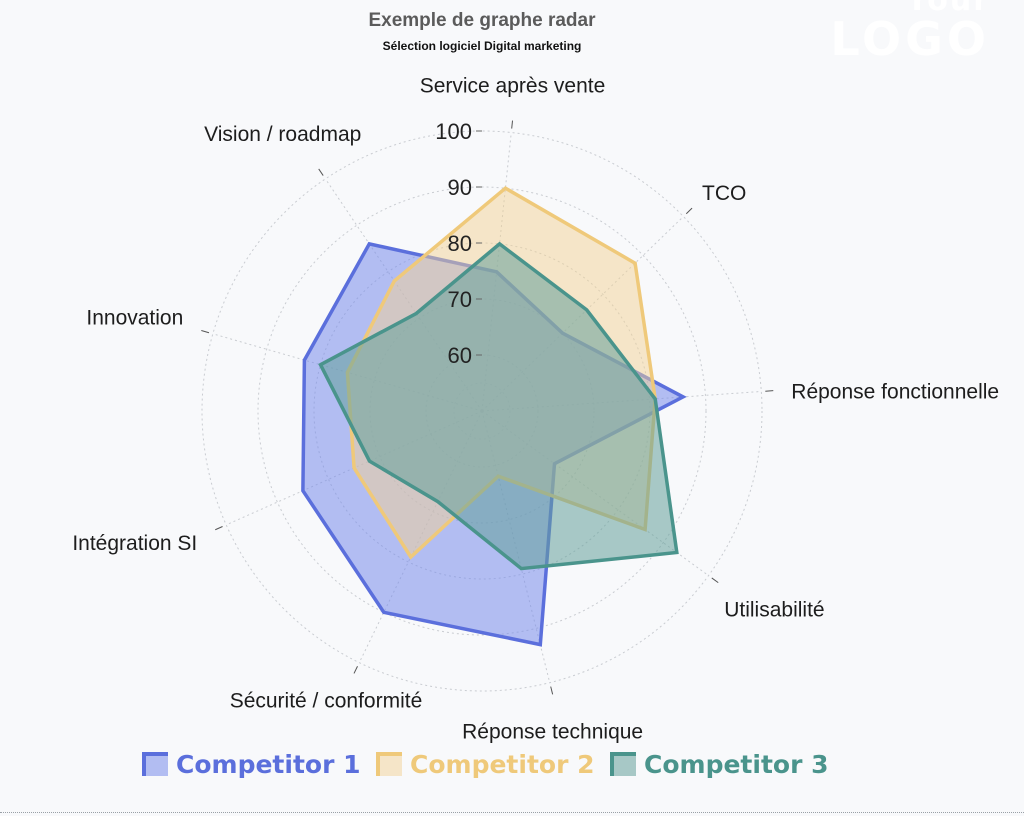  What do you see at coordinates (512, 812) in the screenshot?
I see `footer-divider` at bounding box center [512, 812].